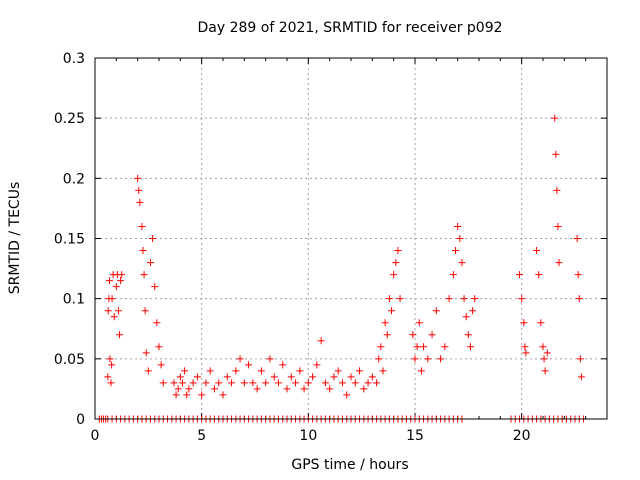  Describe the element at coordinates (80, 420) in the screenshot. I see `y-tick-label: 0` at that location.